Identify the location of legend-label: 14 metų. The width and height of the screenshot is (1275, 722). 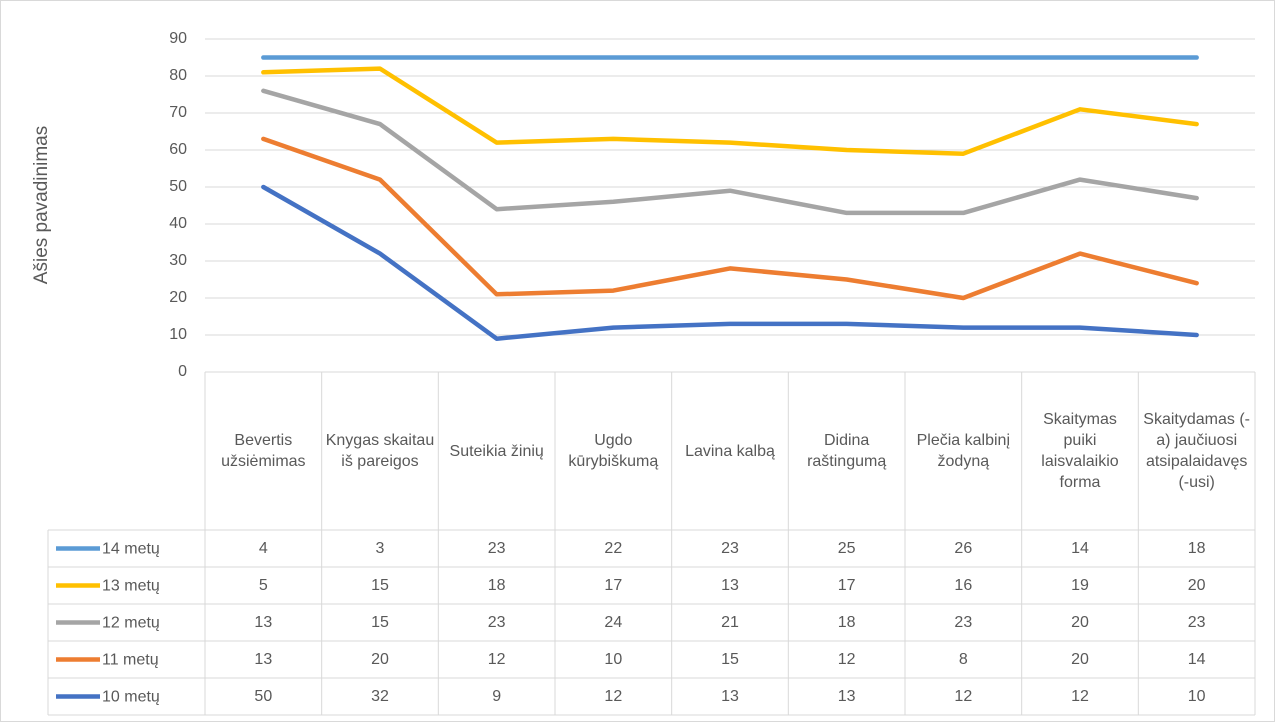
(131, 549).